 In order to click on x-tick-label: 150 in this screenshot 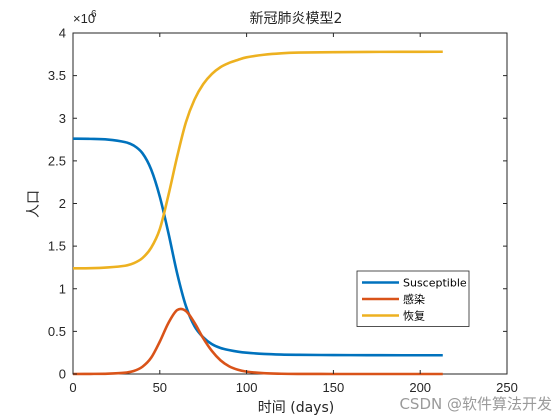, I will do `click(334, 387)`.